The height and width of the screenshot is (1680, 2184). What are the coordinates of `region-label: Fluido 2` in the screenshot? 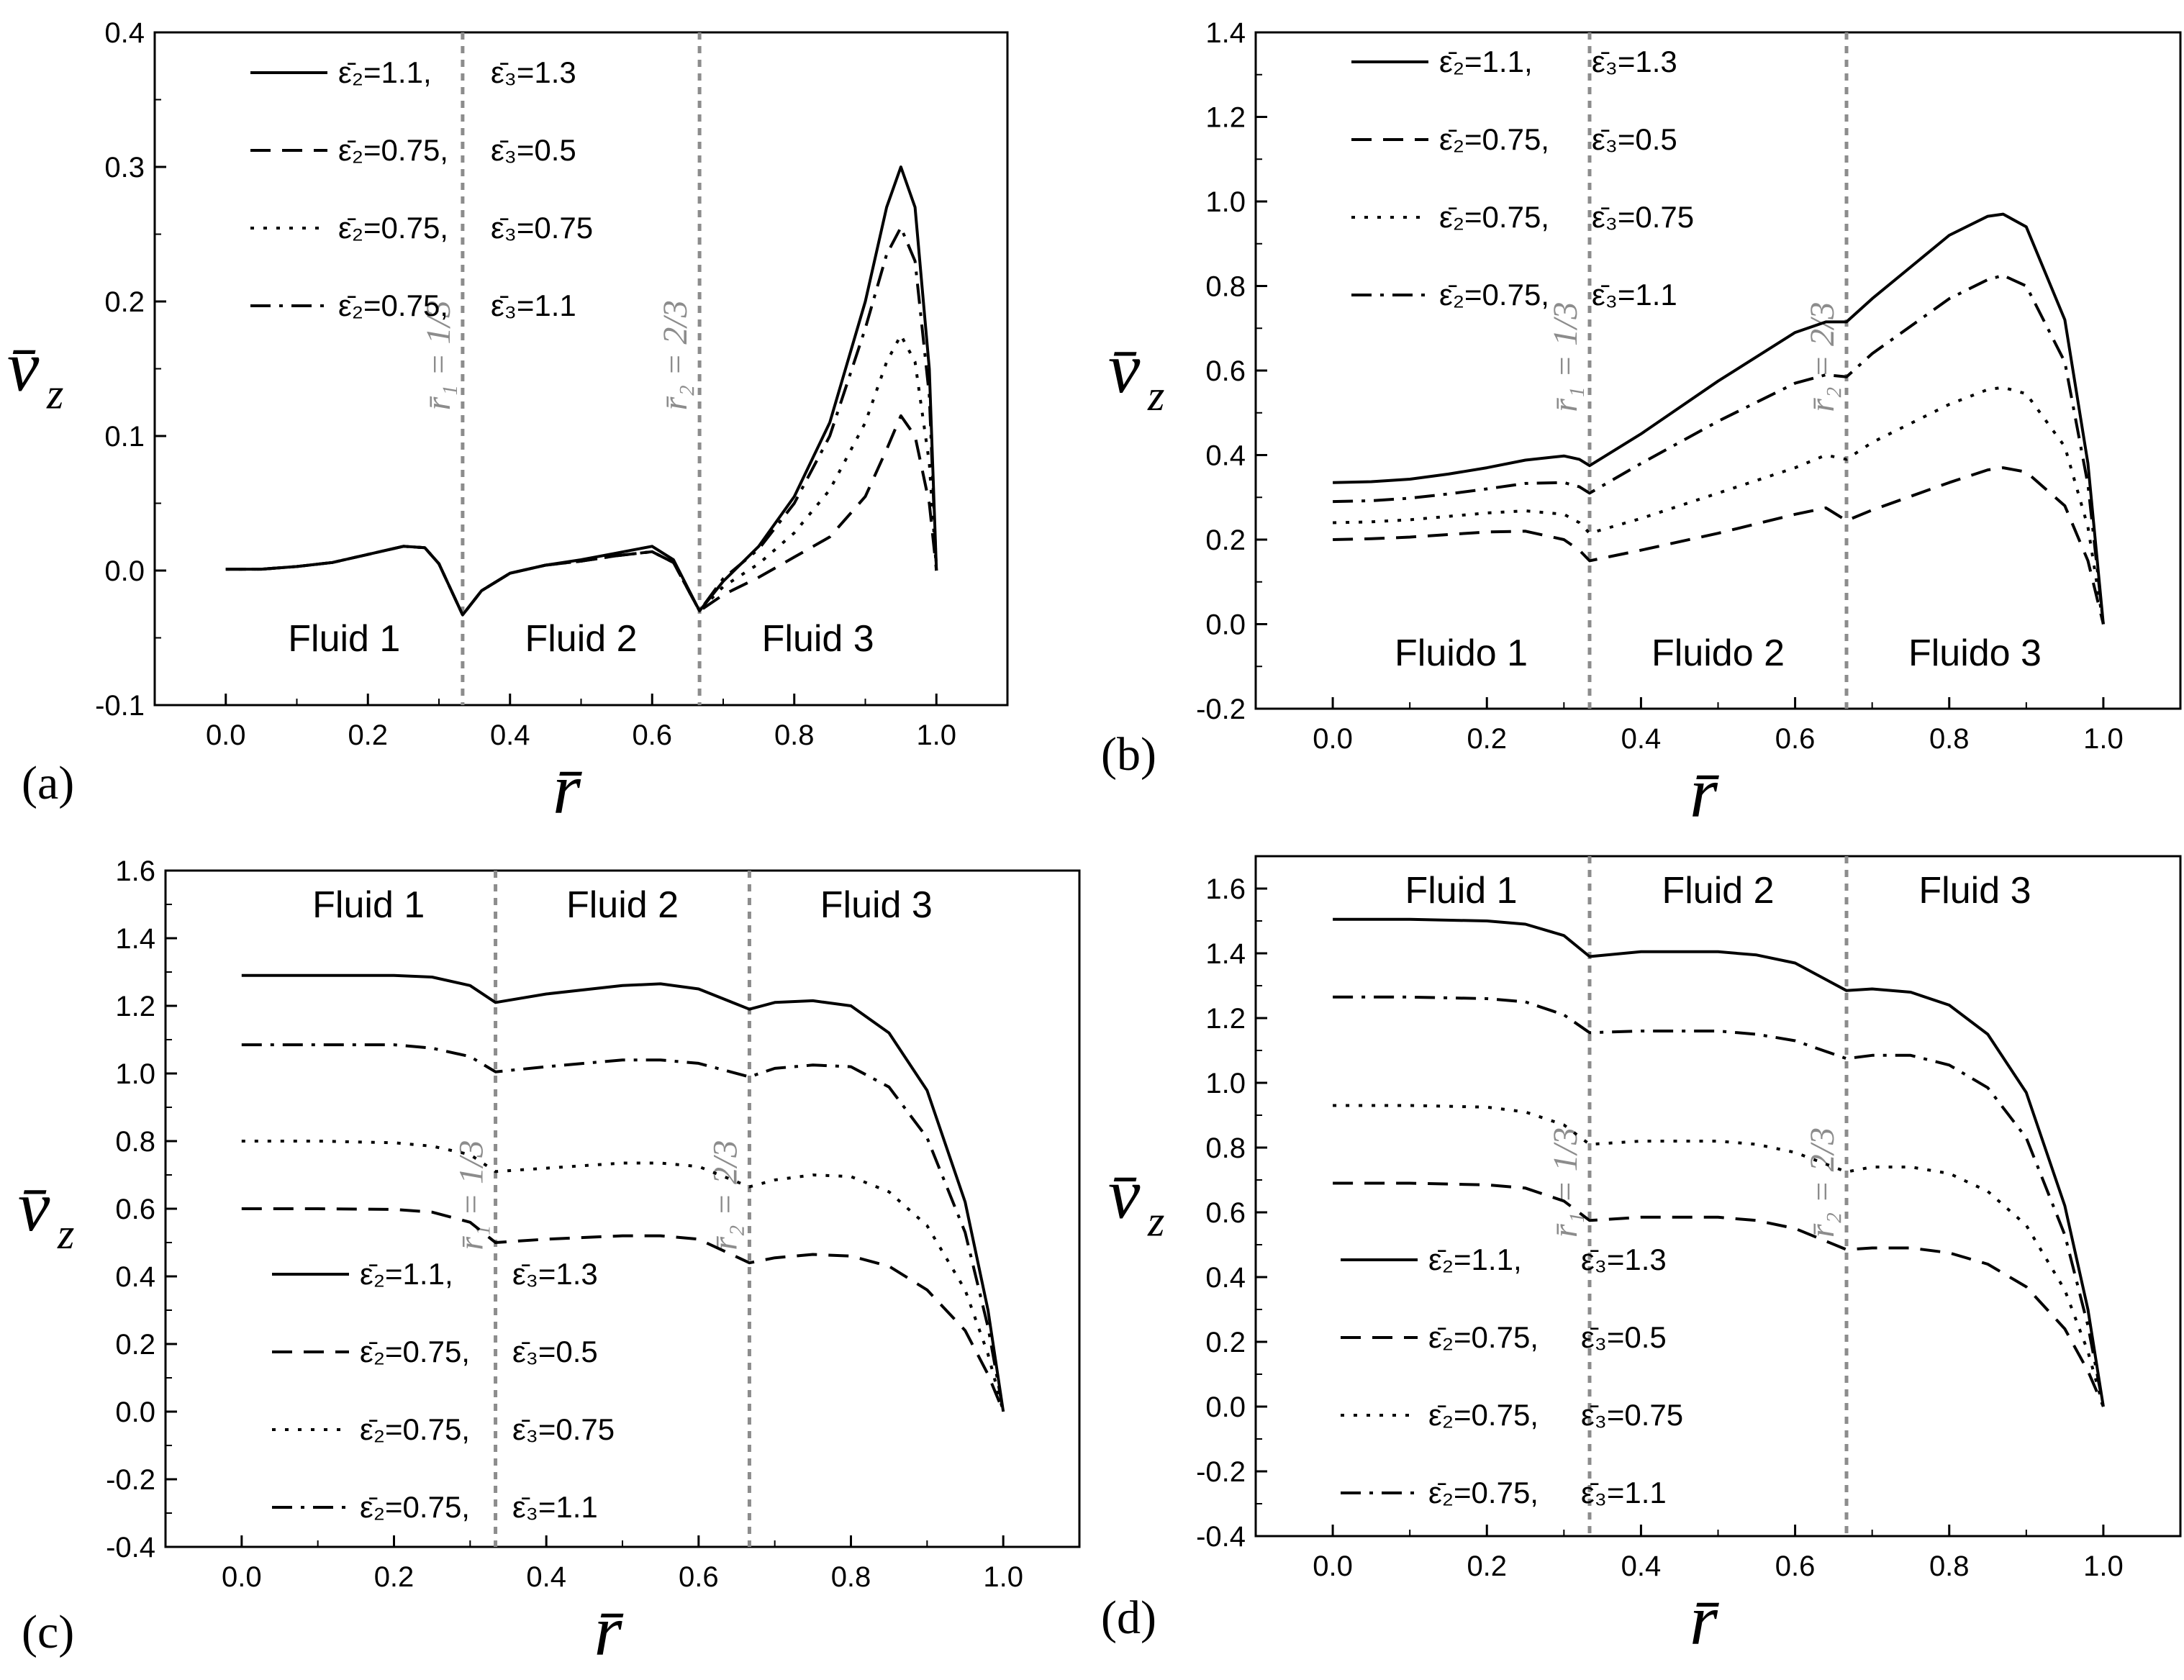 It's located at (1718, 653).